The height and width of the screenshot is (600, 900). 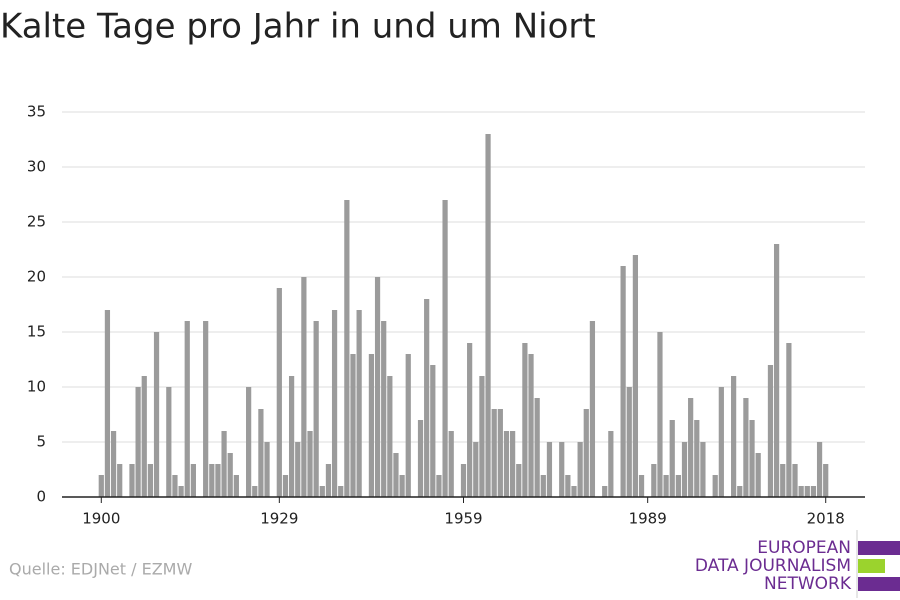 What do you see at coordinates (41, 497) in the screenshot?
I see `y-tick-label: 0` at bounding box center [41, 497].